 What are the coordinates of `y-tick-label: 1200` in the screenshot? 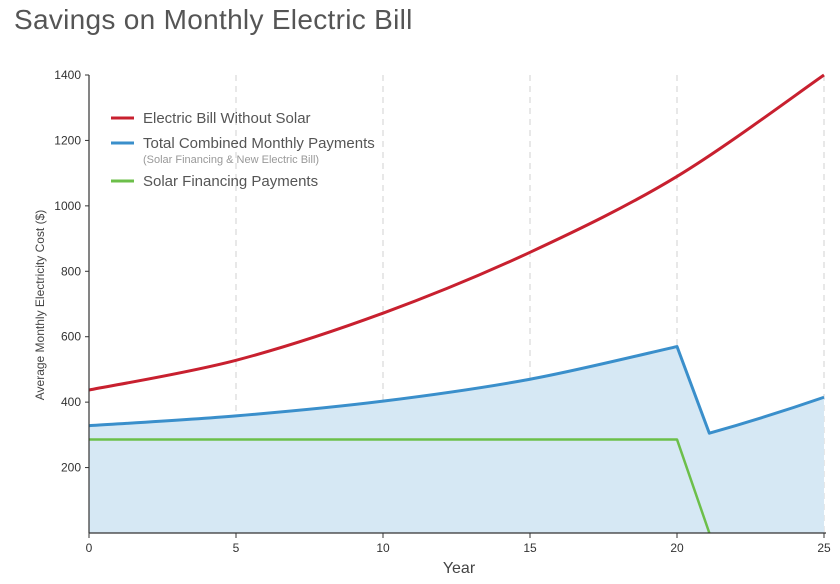 It's located at (67, 140).